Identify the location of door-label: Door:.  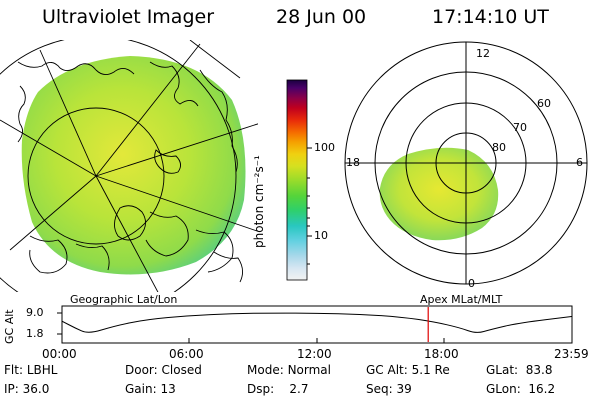
(141, 370).